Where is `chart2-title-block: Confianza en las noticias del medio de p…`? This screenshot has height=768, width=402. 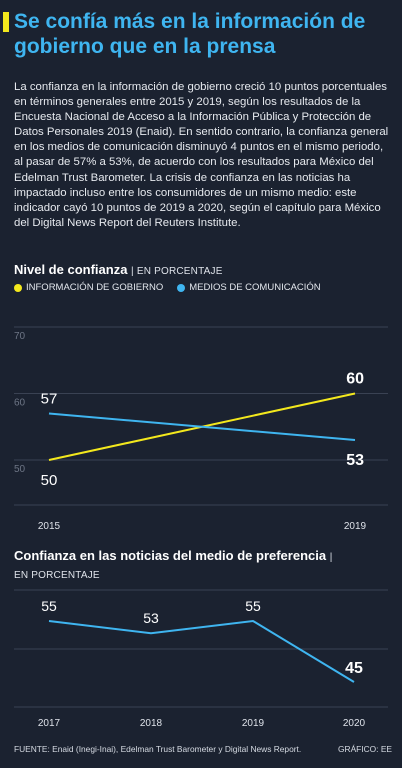 chart2-title-block: Confianza en las noticias del medio de p… is located at coordinates (173, 566).